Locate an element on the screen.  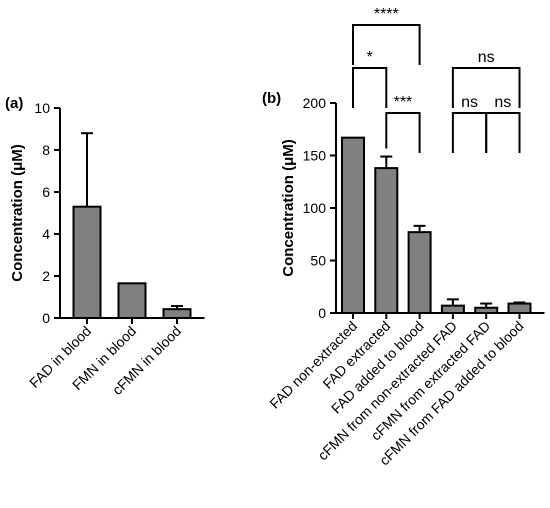
p2-y-tick-label: 50 is located at coordinates (318, 261).